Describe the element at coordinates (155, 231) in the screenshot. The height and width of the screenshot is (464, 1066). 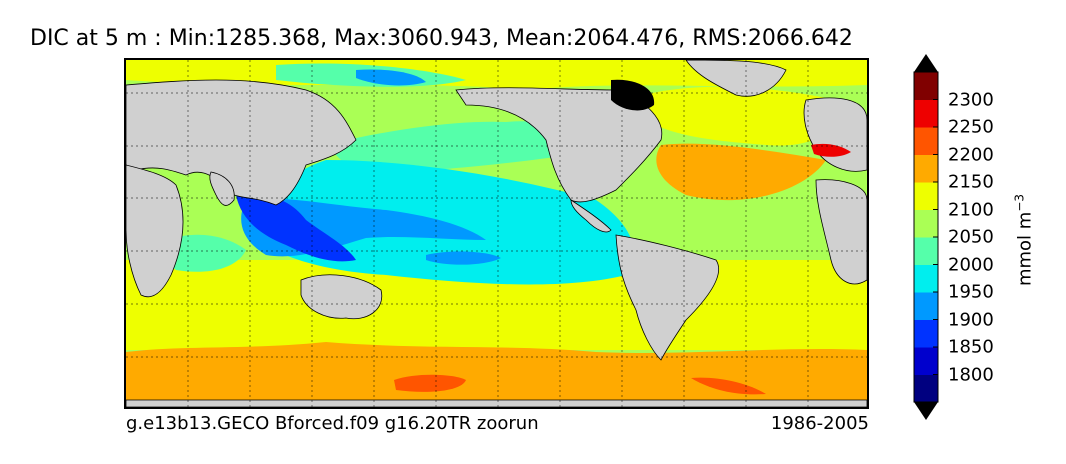
I see `land-africa` at that location.